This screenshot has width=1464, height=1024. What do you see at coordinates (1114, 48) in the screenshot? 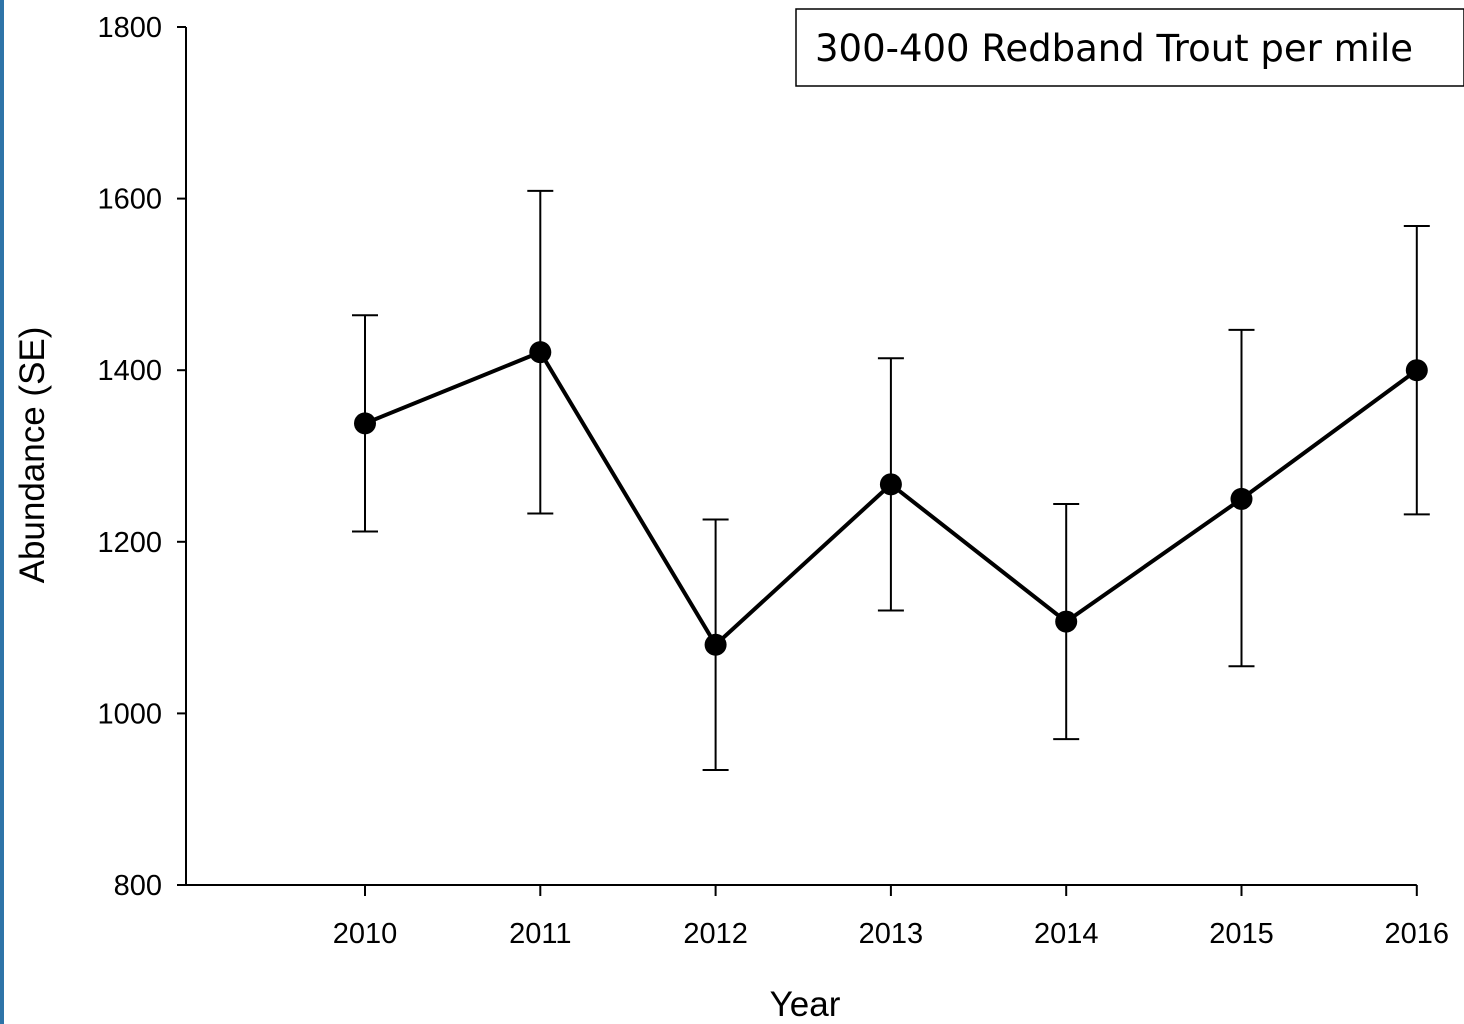
I see `legend-label: 300-400 Redband Trout per mile` at bounding box center [1114, 48].